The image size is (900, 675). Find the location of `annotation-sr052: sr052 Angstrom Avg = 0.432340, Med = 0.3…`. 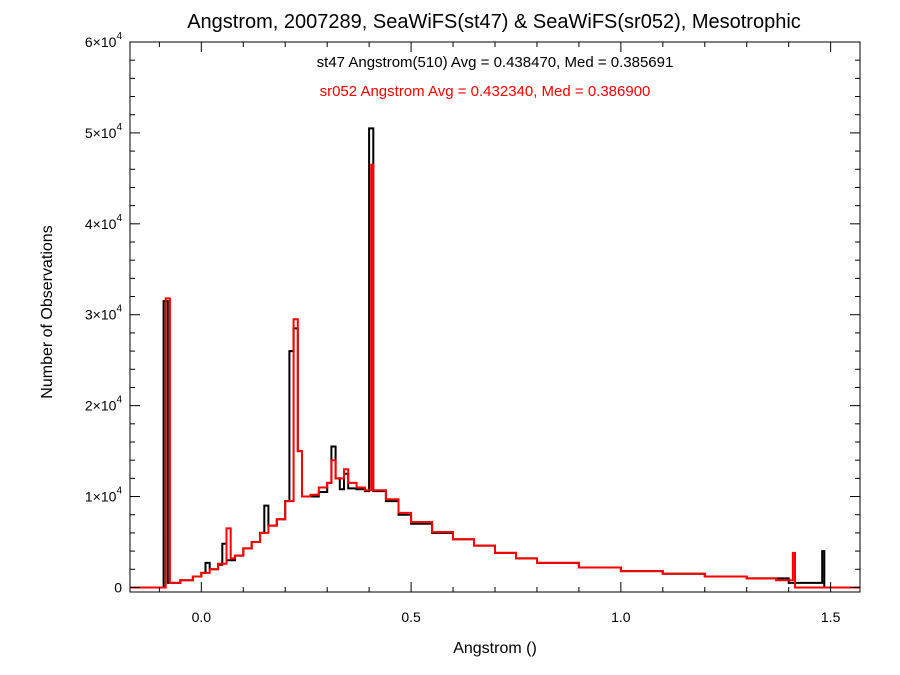

annotation-sr052: sr052 Angstrom Avg = 0.432340, Med = 0.3… is located at coordinates (485, 91).